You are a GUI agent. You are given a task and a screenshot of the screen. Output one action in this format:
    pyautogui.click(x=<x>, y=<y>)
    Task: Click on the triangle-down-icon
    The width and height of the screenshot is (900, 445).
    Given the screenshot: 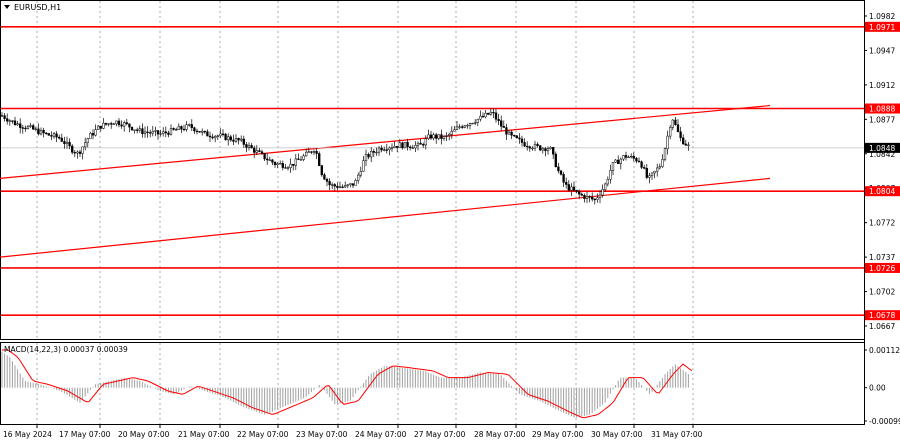 What is the action you would take?
    pyautogui.click(x=7, y=7)
    